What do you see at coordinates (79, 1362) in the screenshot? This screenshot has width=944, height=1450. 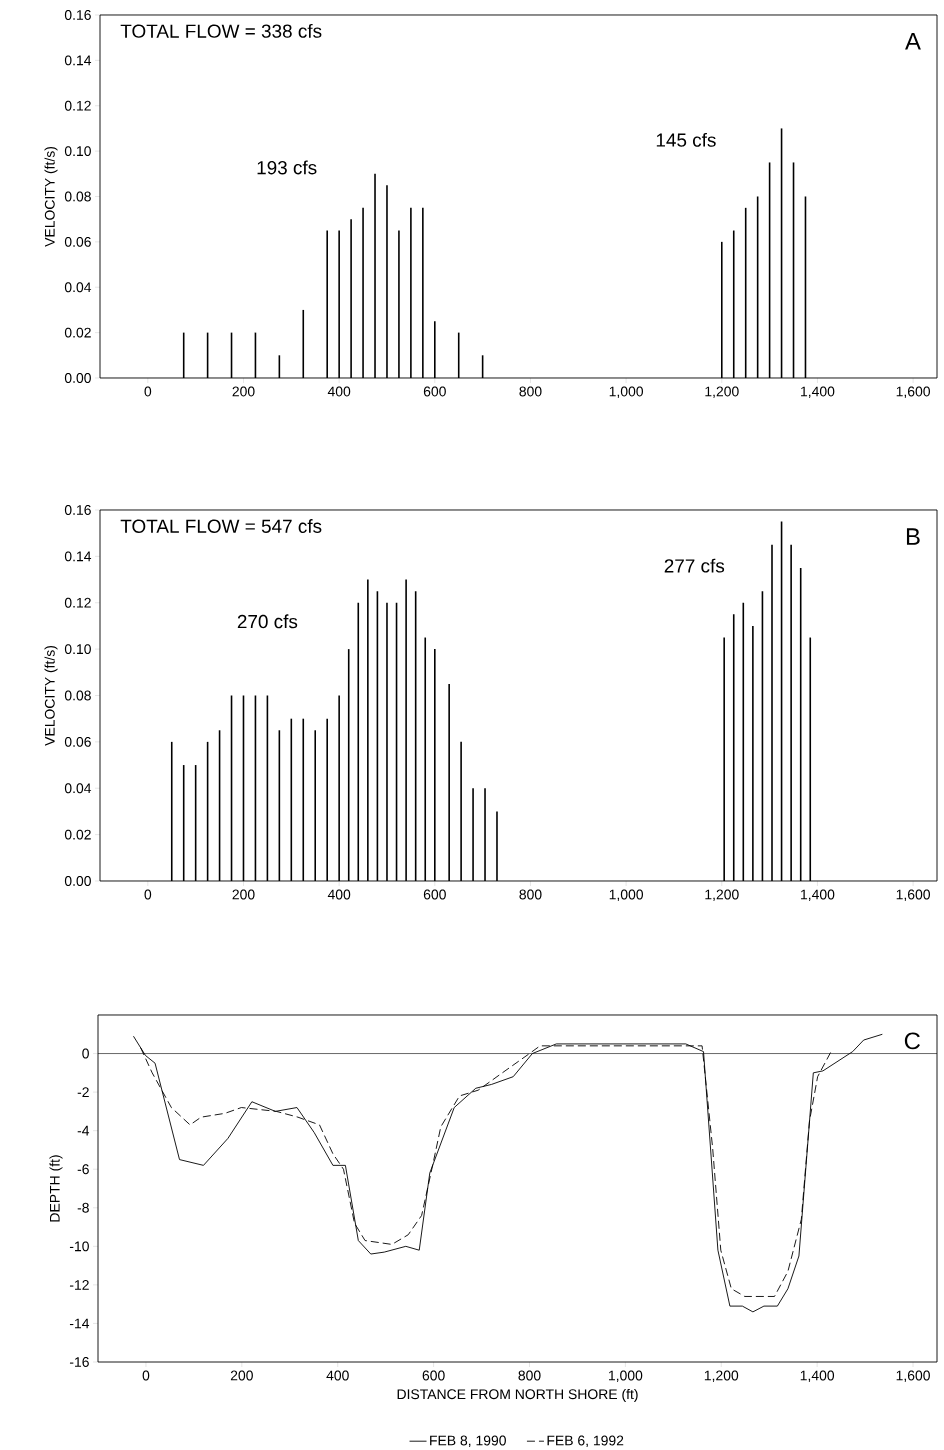 I see `y-tick-label: -16` at bounding box center [79, 1362].